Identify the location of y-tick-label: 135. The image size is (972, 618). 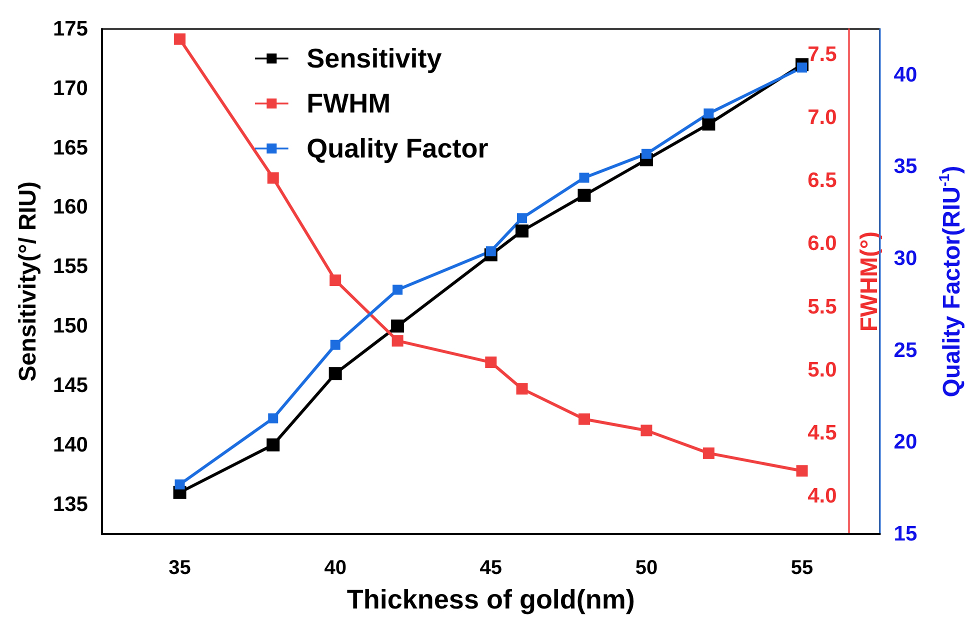
(70, 504).